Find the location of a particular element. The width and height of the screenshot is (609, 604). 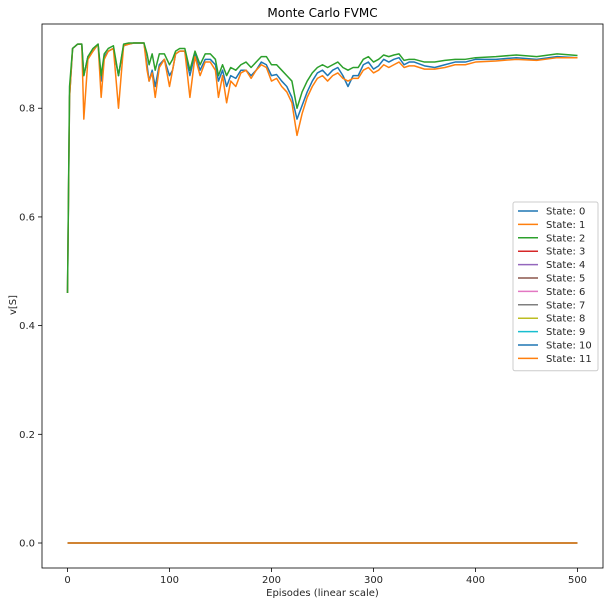

y-tick-label: 0.4 is located at coordinates (27, 326).